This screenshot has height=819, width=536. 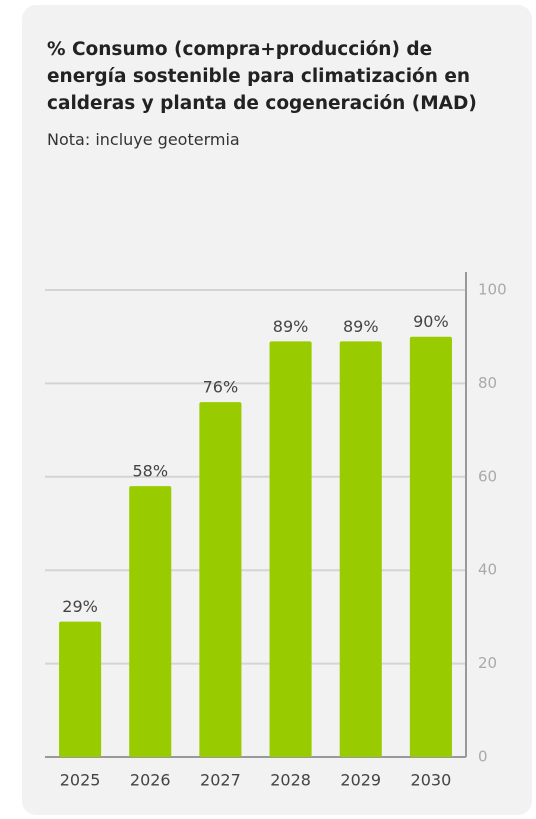 I want to click on value-label: 76%, so click(x=221, y=387).